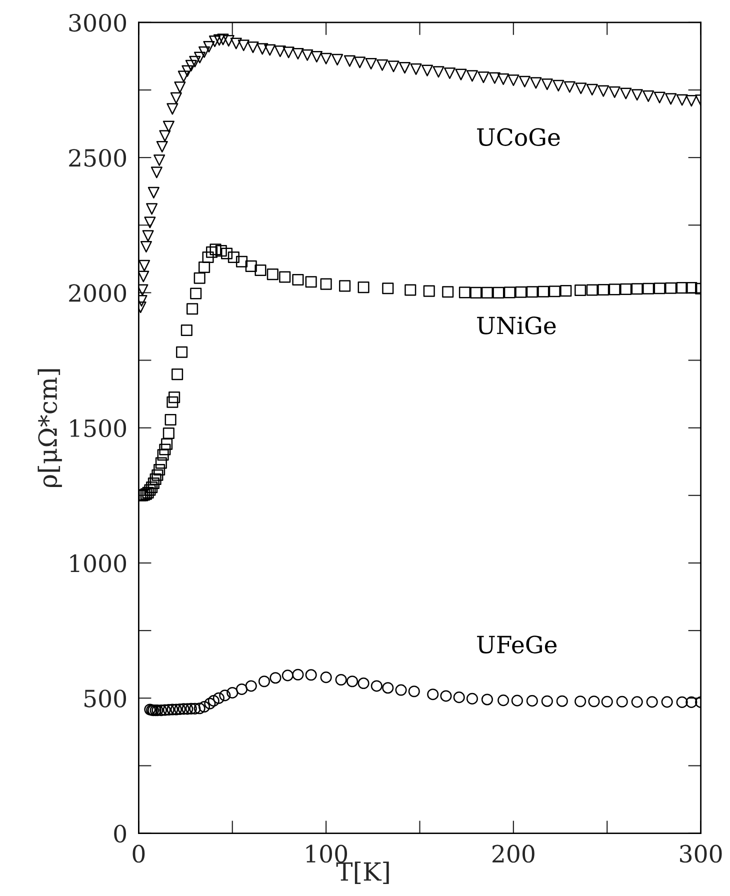 The height and width of the screenshot is (896, 730). What do you see at coordinates (50, 428) in the screenshot?
I see `y-axis-title: ρ[μΩ*cm]` at bounding box center [50, 428].